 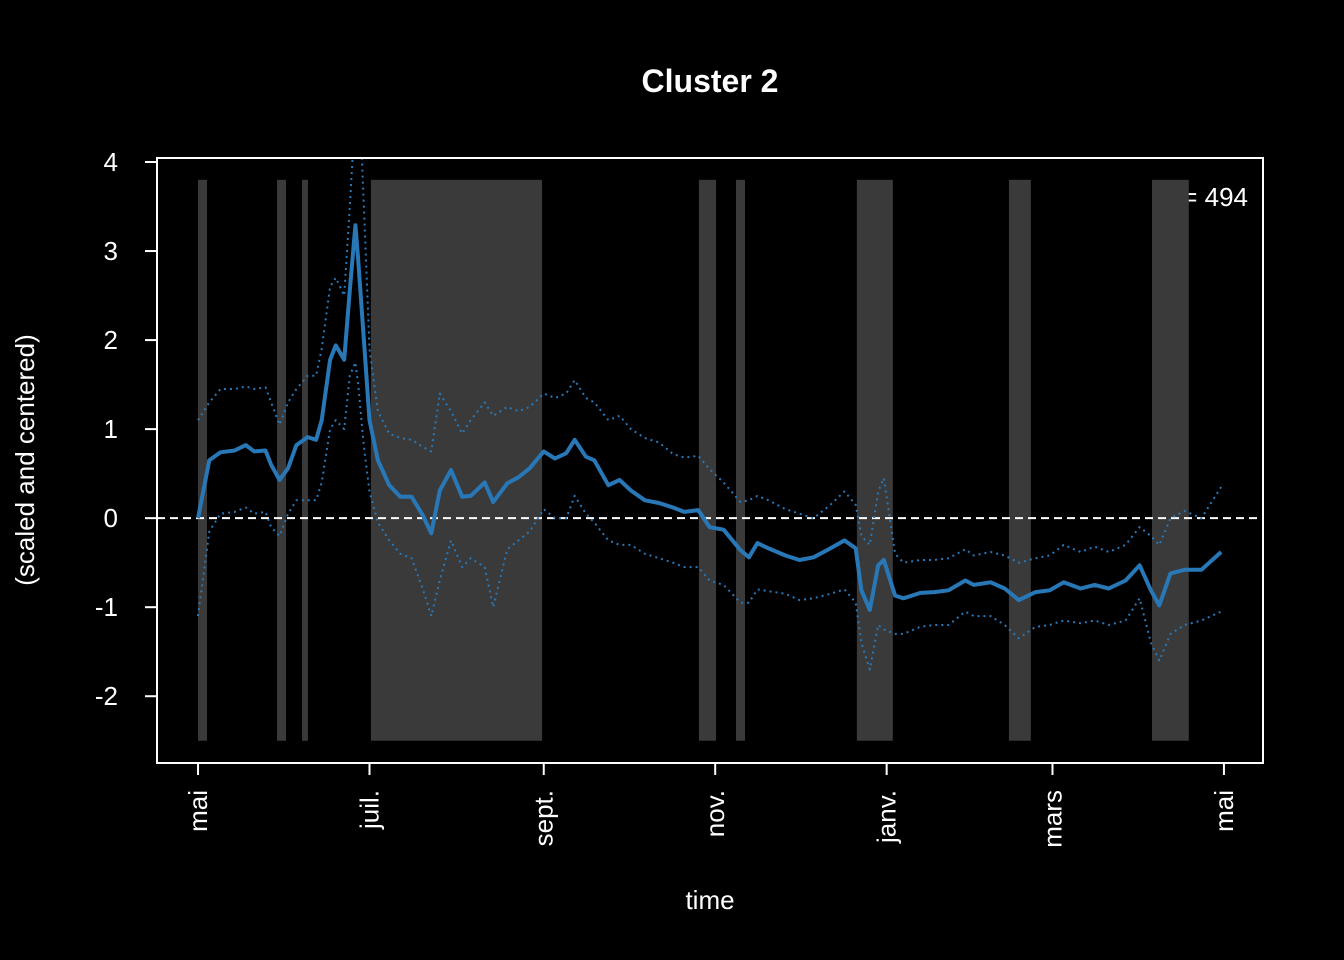 I want to click on x-tick-label: mars, so click(x=1052, y=819).